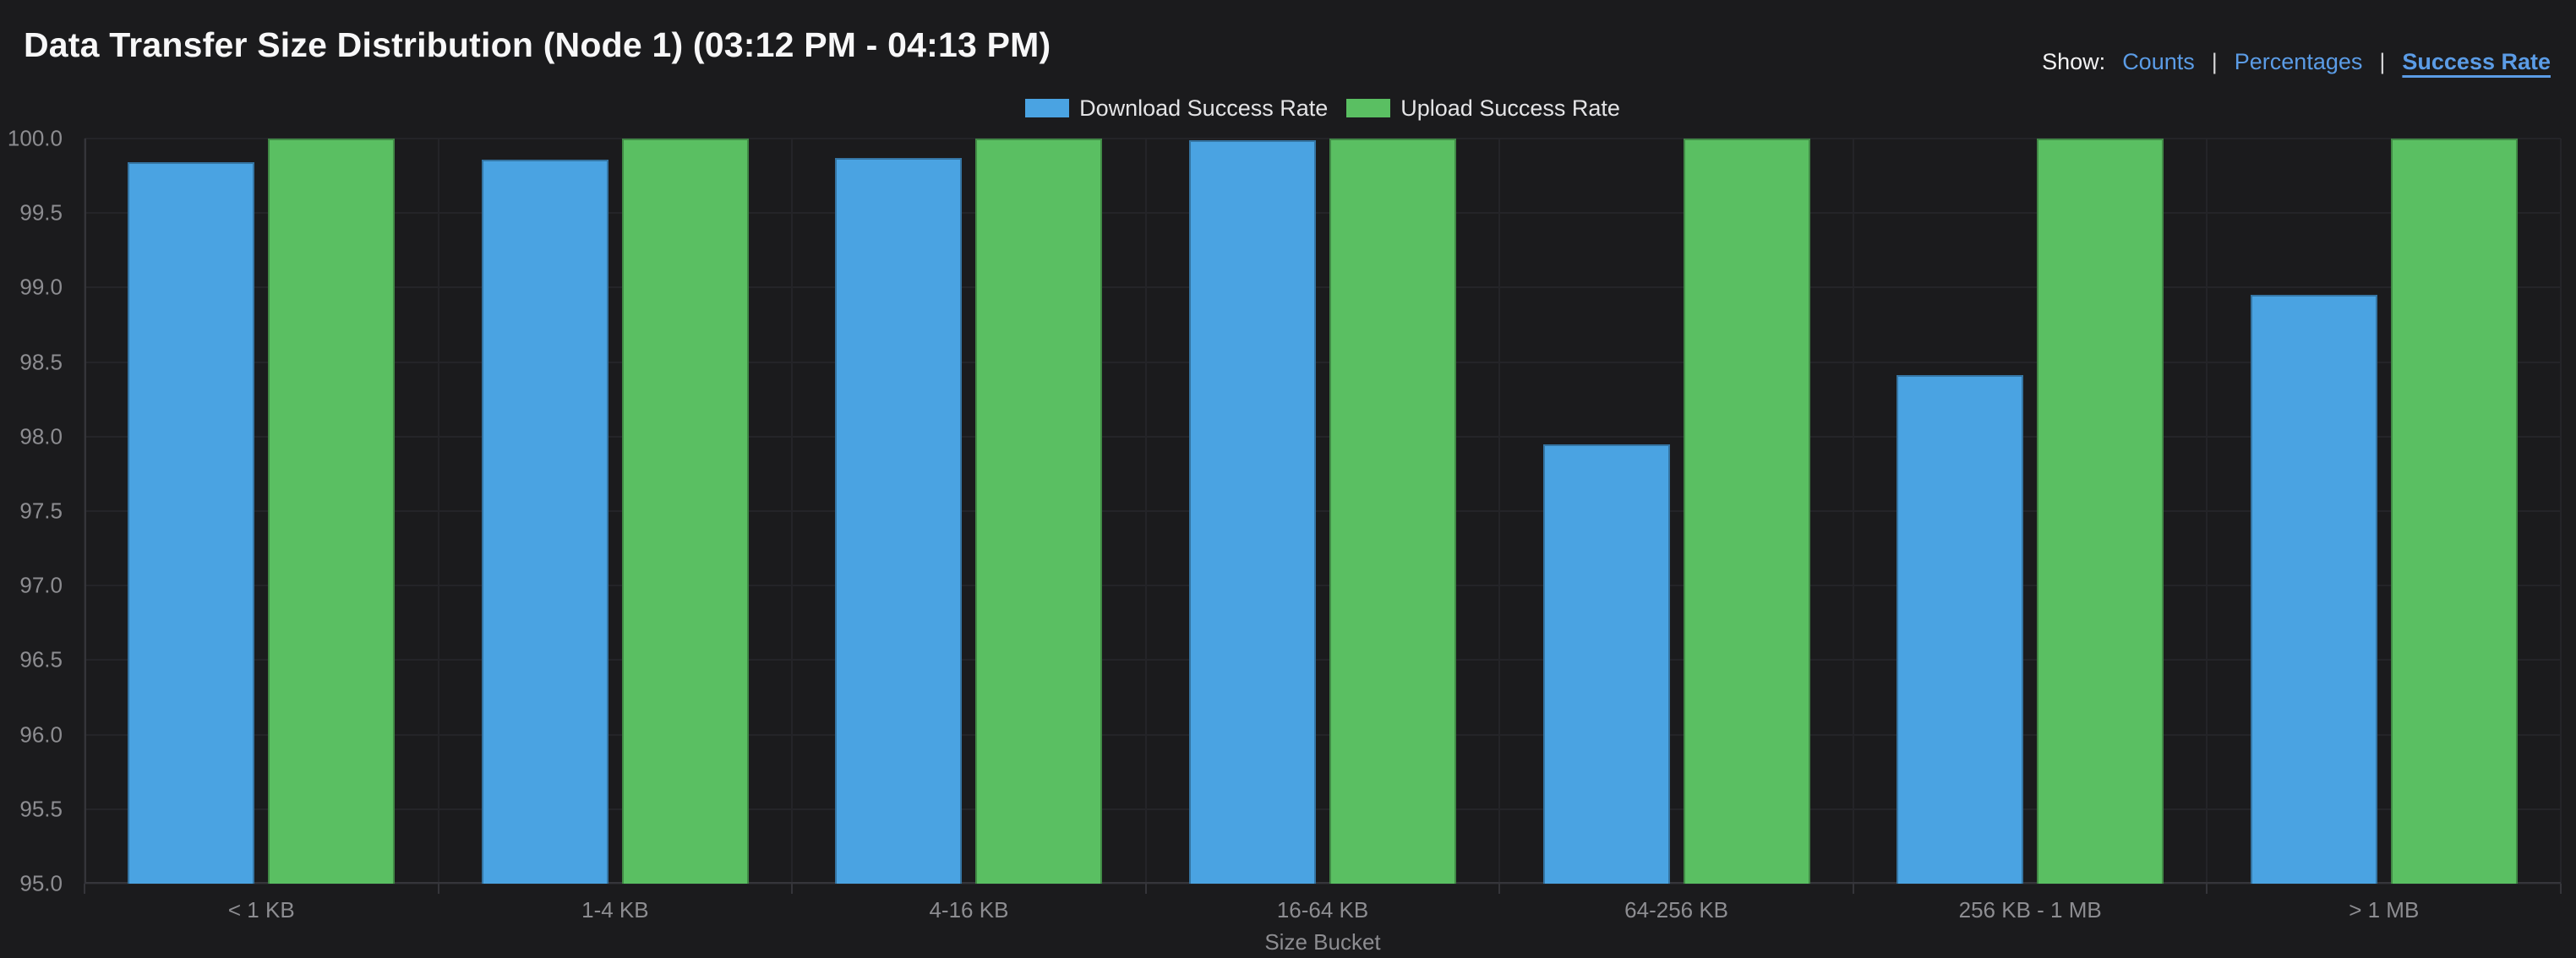 The height and width of the screenshot is (958, 2576). What do you see at coordinates (1322, 942) in the screenshot?
I see `x-axis-title: Size Bucket` at bounding box center [1322, 942].